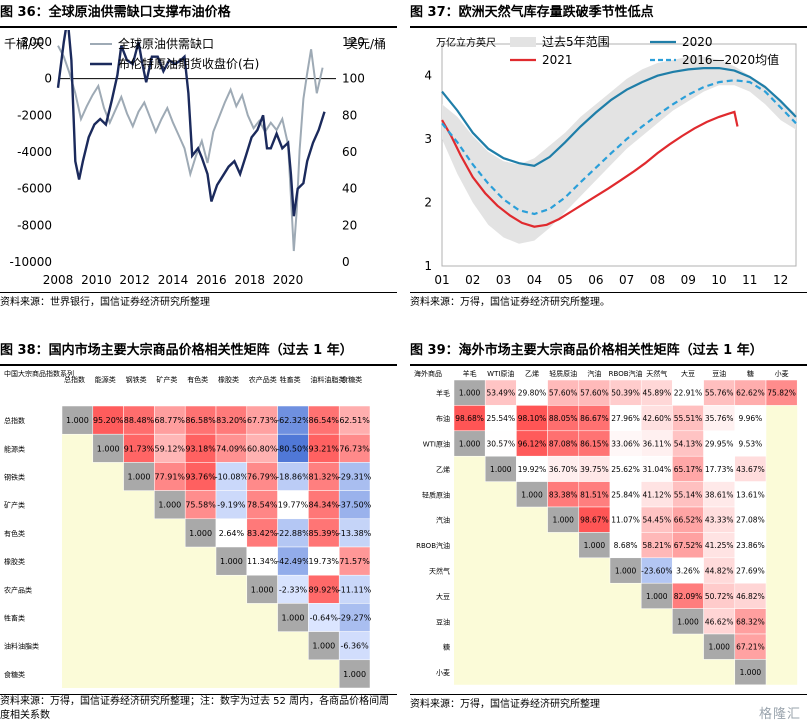 Image resolution: width=807 pixels, height=726 pixels. Describe the element at coordinates (14, 505) in the screenshot. I see `row-header: 矿产类` at that location.